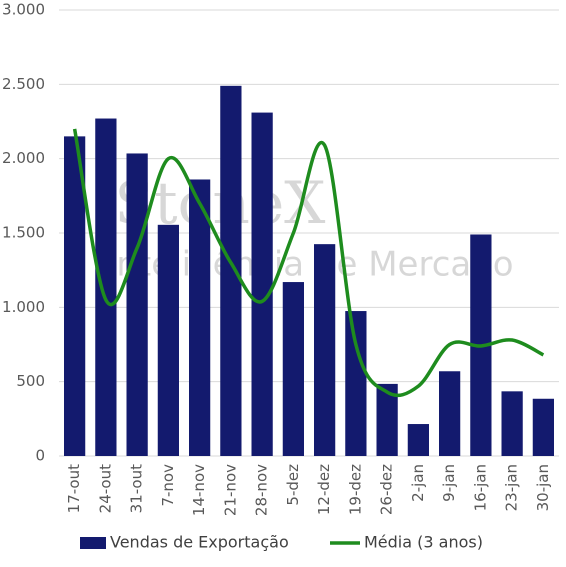  I want to click on y-tick-label: 1.000, so click(23, 307).